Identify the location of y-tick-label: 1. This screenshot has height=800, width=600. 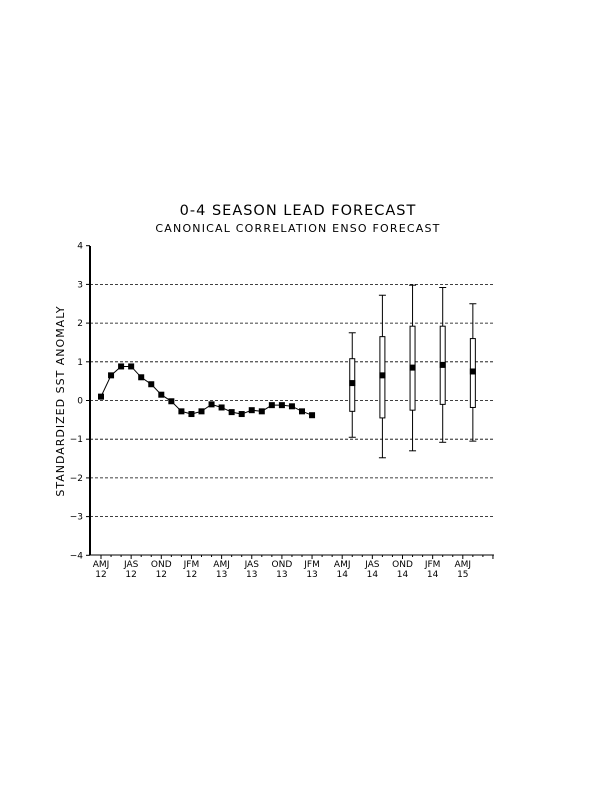
(80, 363).